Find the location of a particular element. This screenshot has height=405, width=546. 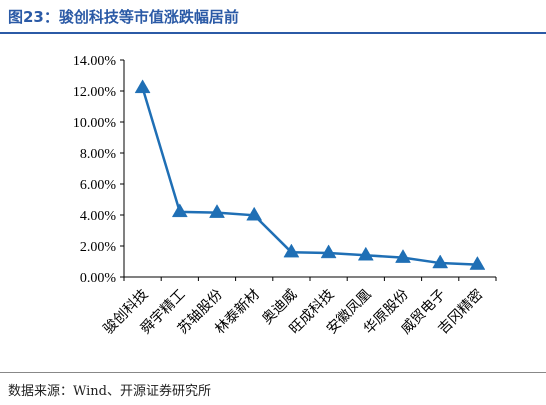

chart-title: 图23：骏创科技等市值涨跌幅居前 is located at coordinates (123, 17).